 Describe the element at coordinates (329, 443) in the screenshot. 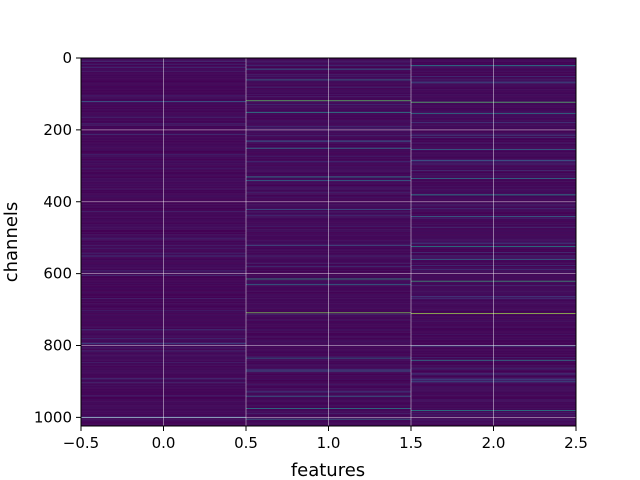

I see `x-tick-label: 1.0` at that location.